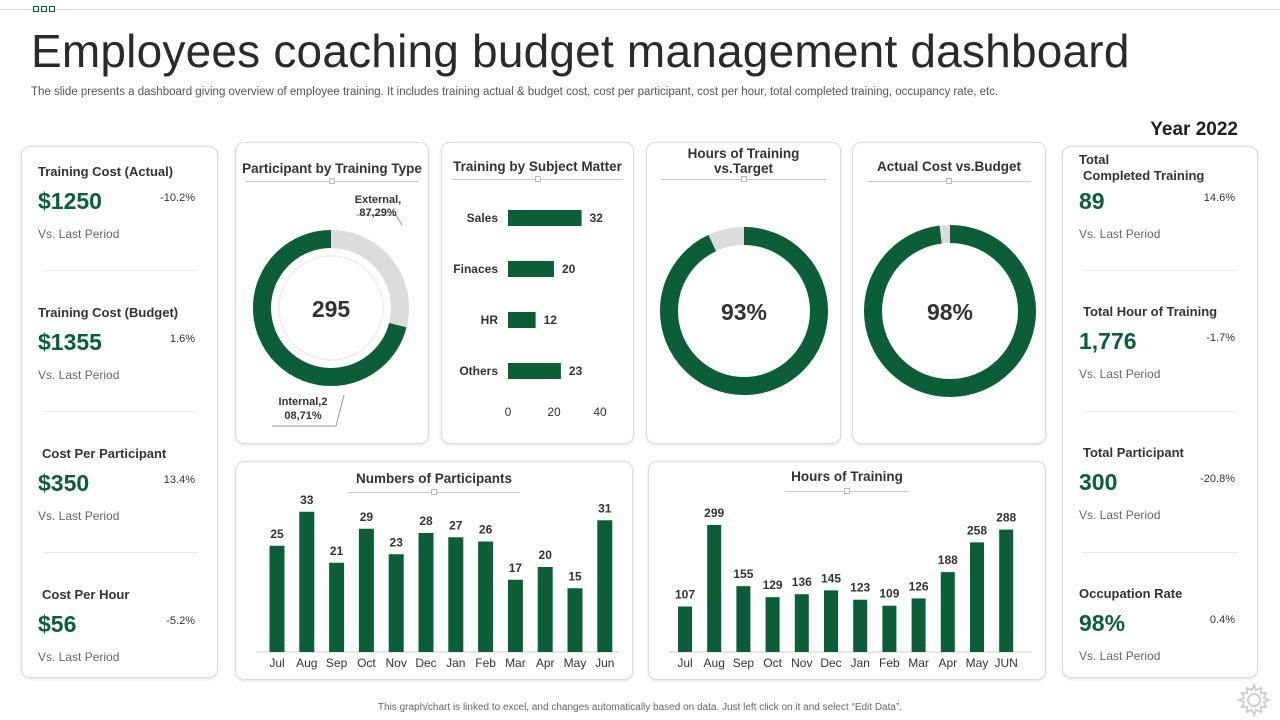  What do you see at coordinates (773, 585) in the screenshot?
I see `data-label: 129` at bounding box center [773, 585].